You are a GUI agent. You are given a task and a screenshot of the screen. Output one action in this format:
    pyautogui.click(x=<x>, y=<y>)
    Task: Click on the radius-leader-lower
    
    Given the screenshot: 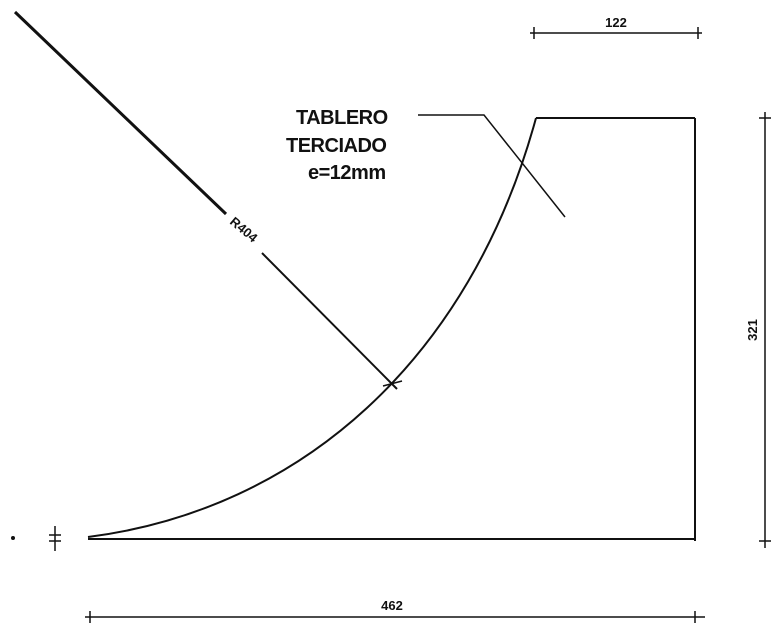 What is the action you would take?
    pyautogui.click(x=329, y=321)
    